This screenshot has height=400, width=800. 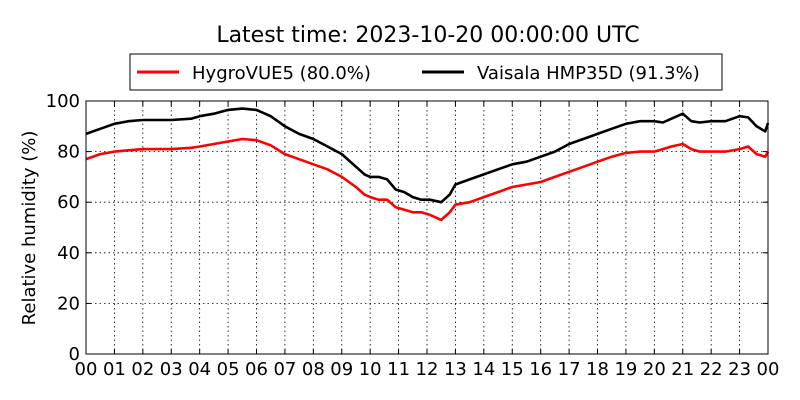 What do you see at coordinates (426, 72) in the screenshot?
I see `legend: HygroVUE5 (80.0%) Vaisala HMP35D (91.3%)` at bounding box center [426, 72].